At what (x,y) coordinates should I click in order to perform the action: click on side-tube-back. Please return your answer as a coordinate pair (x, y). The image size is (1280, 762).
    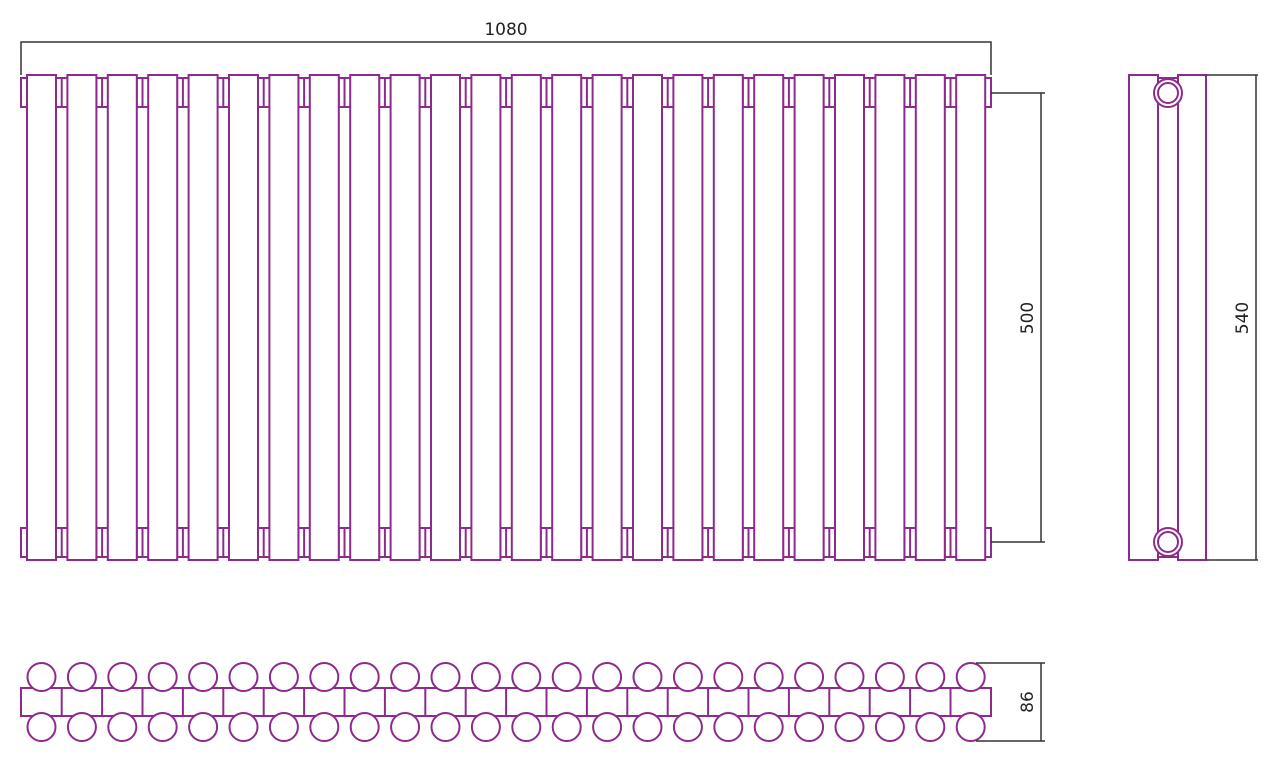
    Looking at the image, I should click on (1192, 317).